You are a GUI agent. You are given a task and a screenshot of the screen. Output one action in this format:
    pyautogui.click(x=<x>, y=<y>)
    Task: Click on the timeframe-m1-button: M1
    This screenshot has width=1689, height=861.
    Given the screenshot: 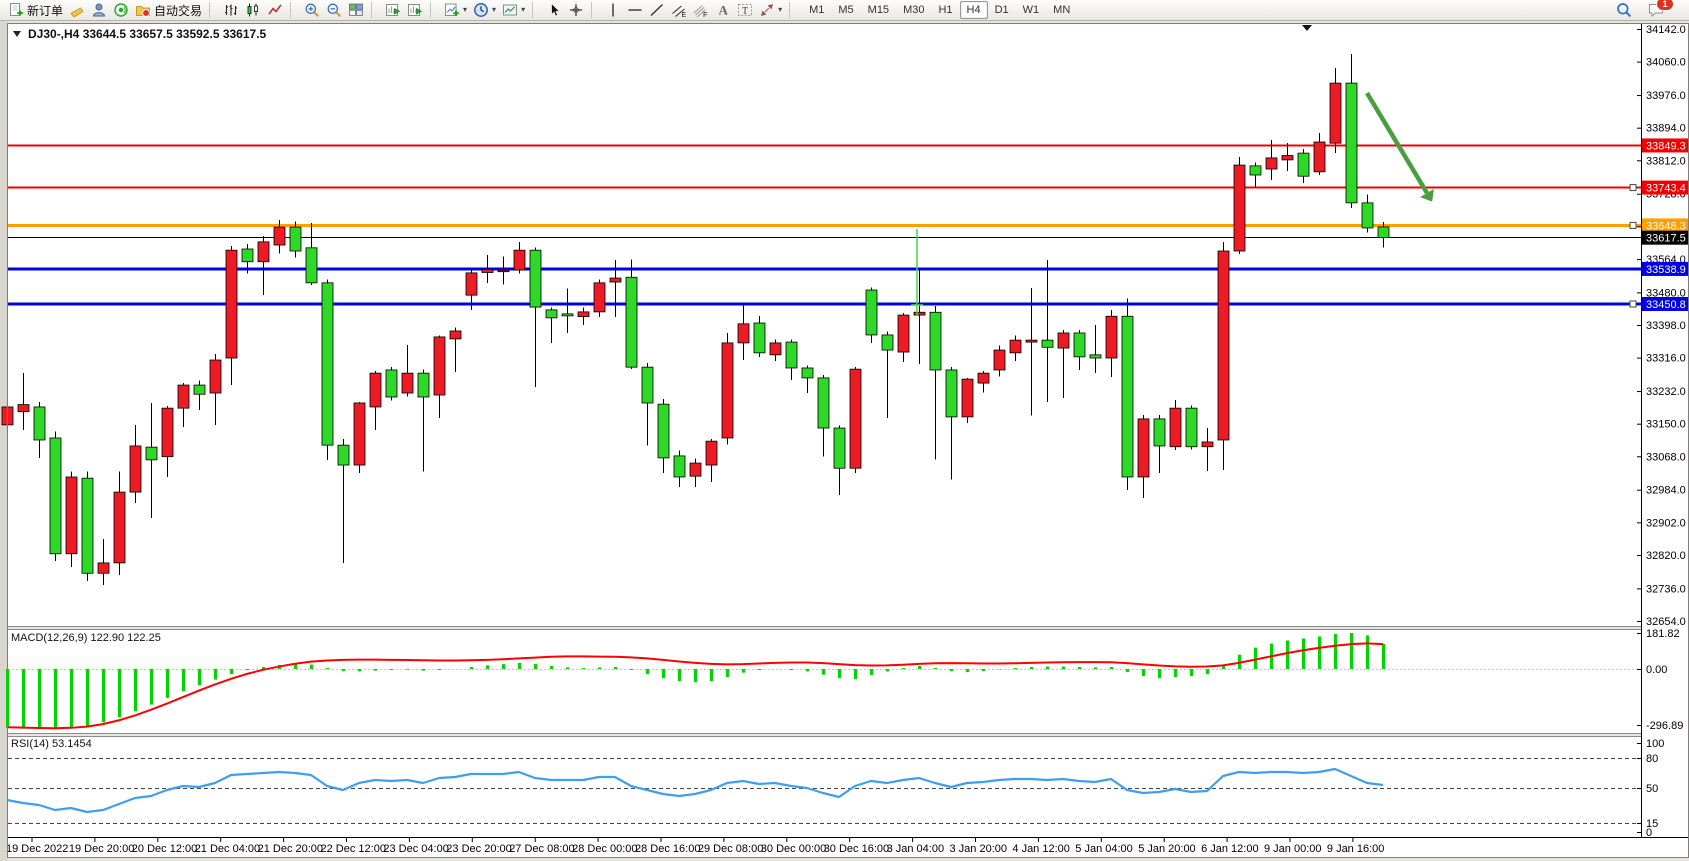 What is the action you would take?
    pyautogui.click(x=817, y=10)
    